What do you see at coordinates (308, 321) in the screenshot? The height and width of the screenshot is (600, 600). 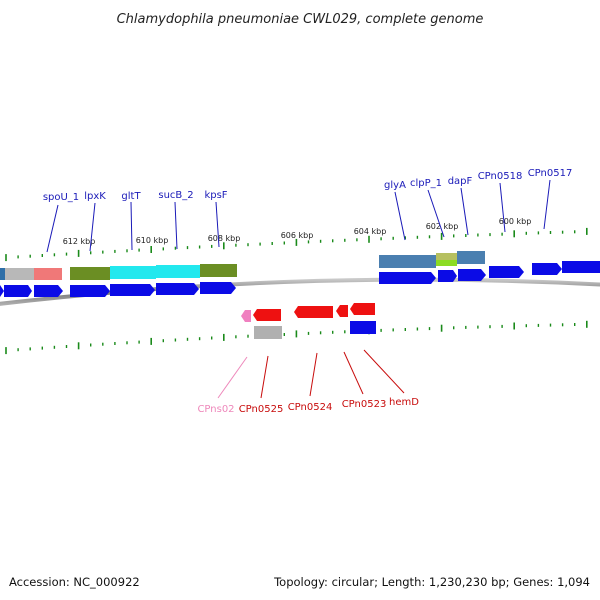 I see `reverse-gene-row` at bounding box center [308, 321].